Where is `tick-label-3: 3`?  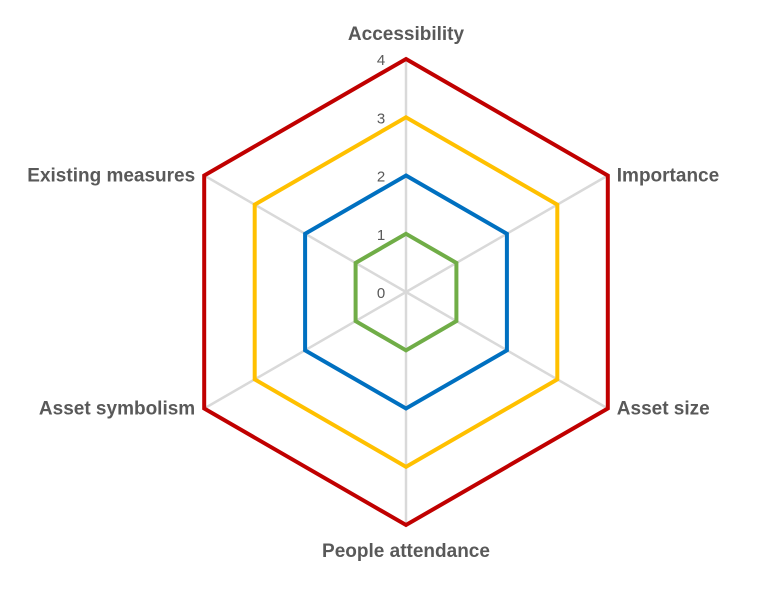 tick-label-3: 3 is located at coordinates (381, 118).